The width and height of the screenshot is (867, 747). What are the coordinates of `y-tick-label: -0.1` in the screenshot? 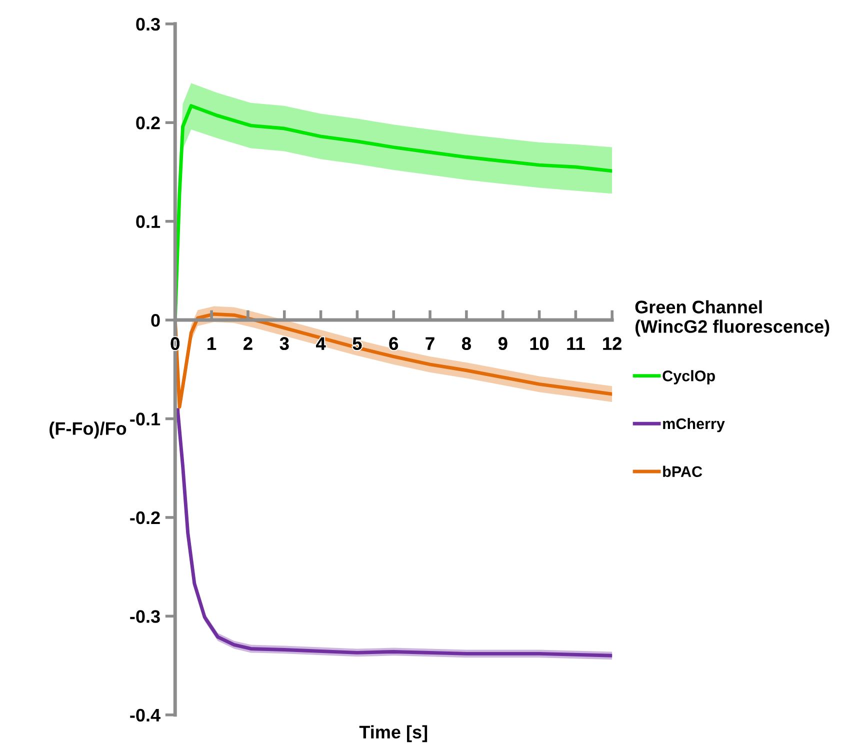 It's located at (145, 419).